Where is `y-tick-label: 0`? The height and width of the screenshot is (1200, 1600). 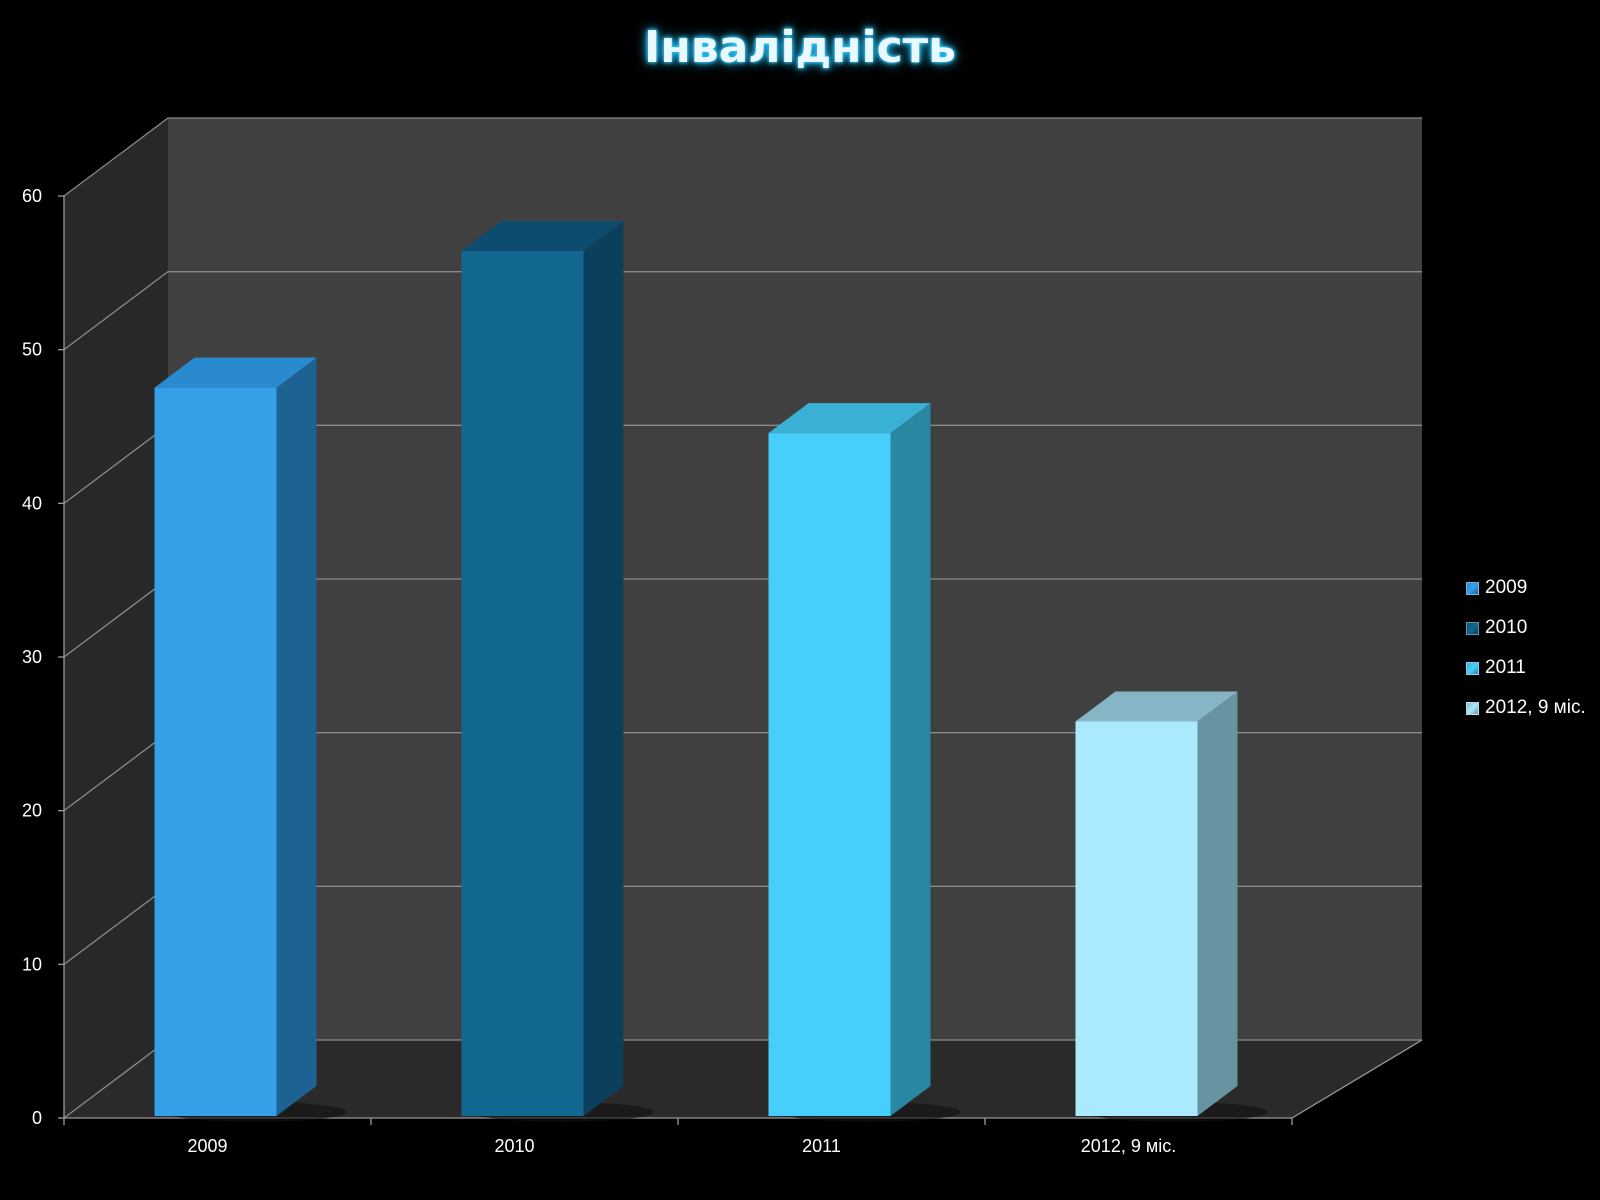
y-tick-label: 0 is located at coordinates (37, 1118).